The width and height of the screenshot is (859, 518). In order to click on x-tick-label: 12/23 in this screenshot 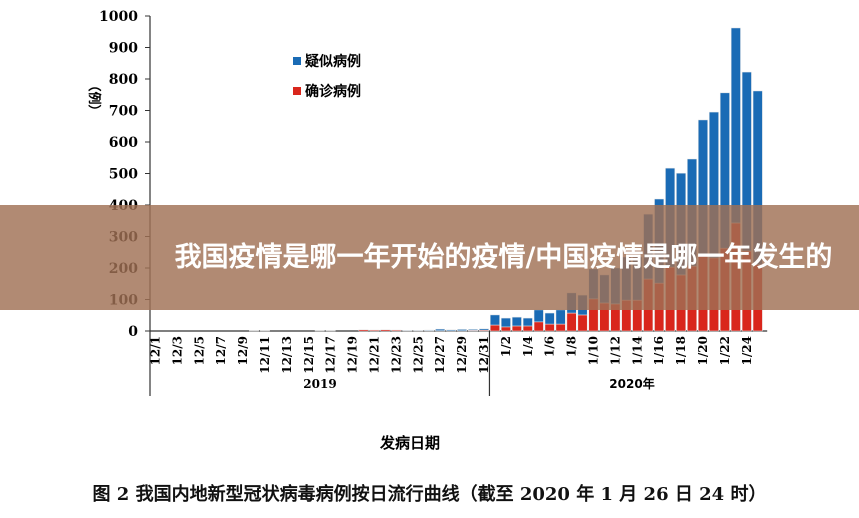, I will do `click(396, 355)`.